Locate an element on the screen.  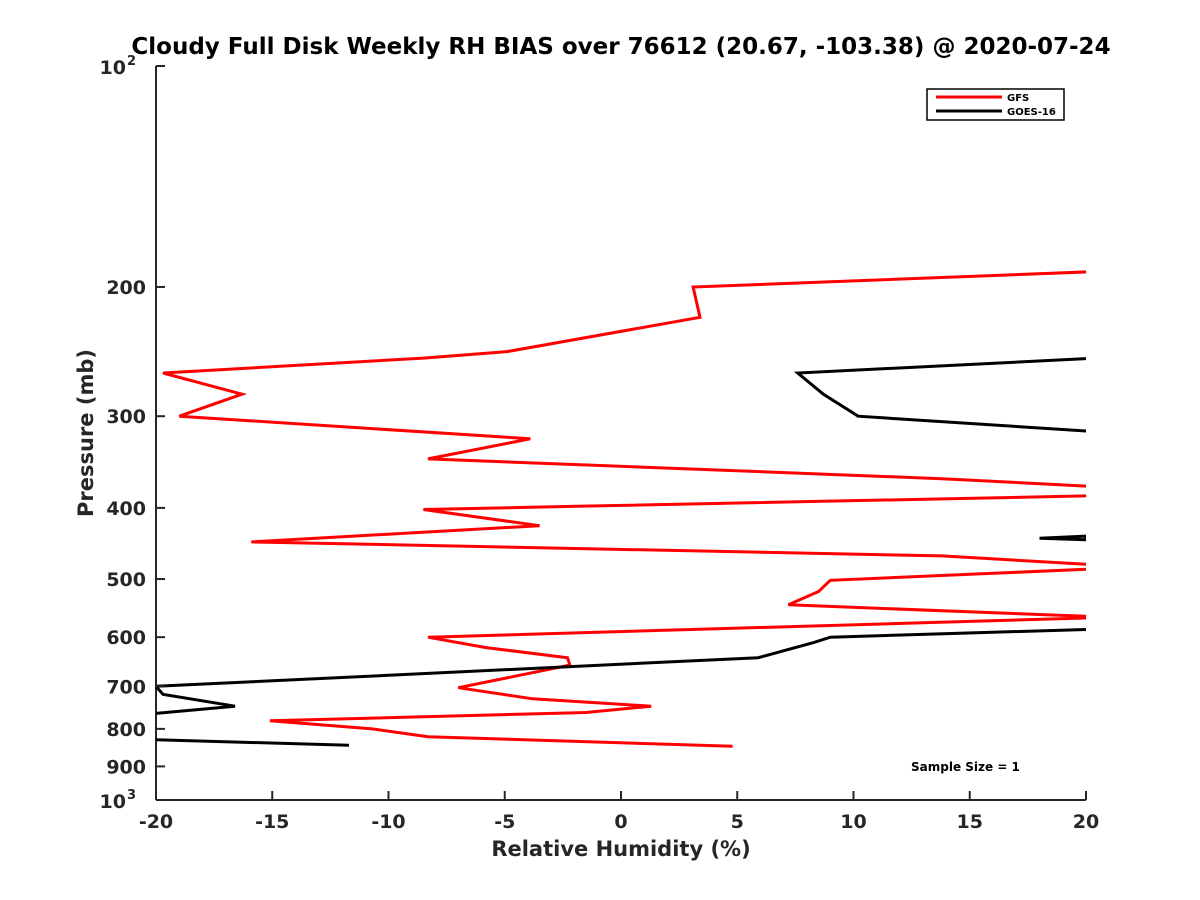
series-line-goes16-seg2 is located at coordinates (621, 671).